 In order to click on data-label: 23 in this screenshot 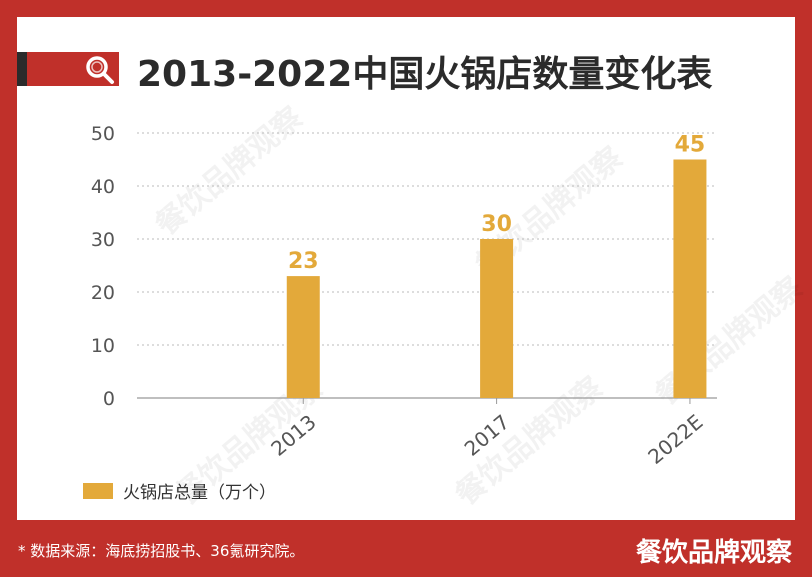, I will do `click(303, 261)`.